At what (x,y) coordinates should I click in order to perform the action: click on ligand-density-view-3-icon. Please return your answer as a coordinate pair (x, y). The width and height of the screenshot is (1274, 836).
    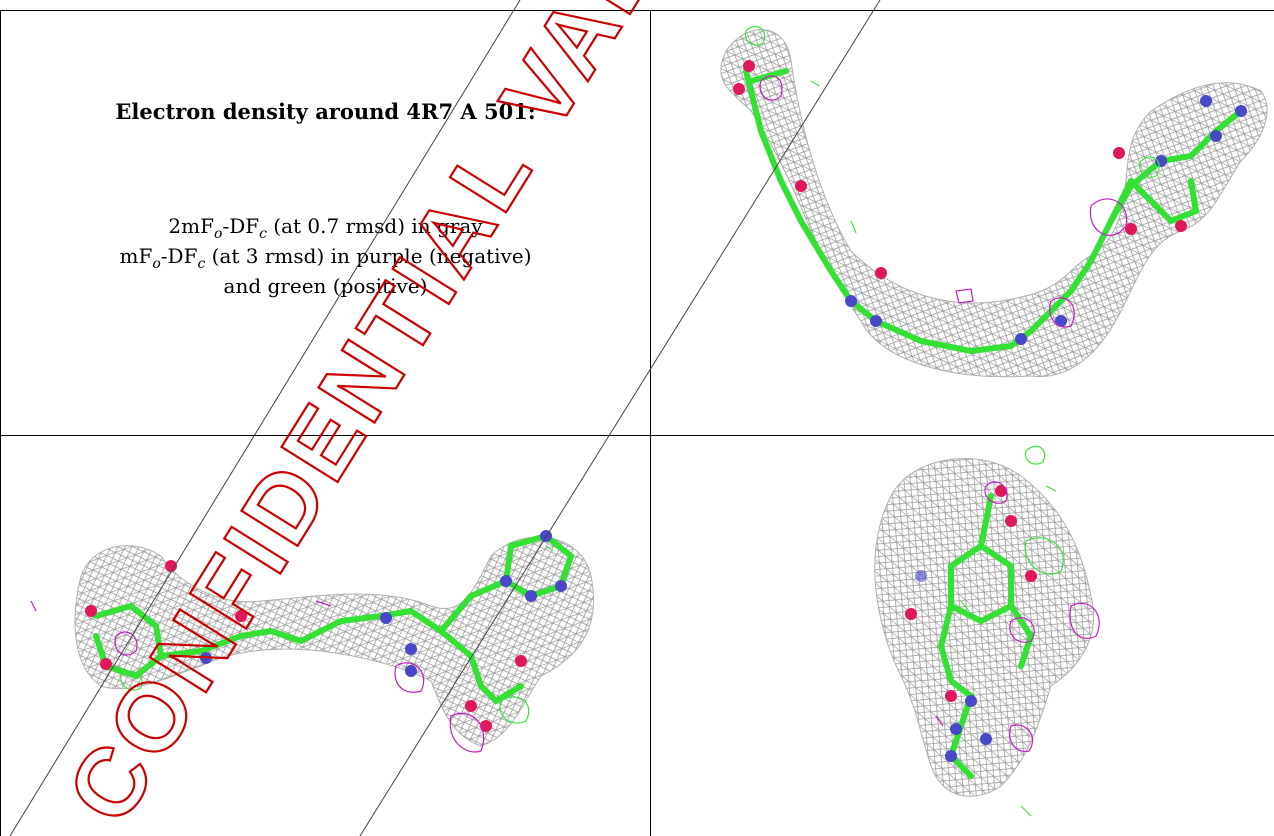
    Looking at the image, I should click on (987, 631).